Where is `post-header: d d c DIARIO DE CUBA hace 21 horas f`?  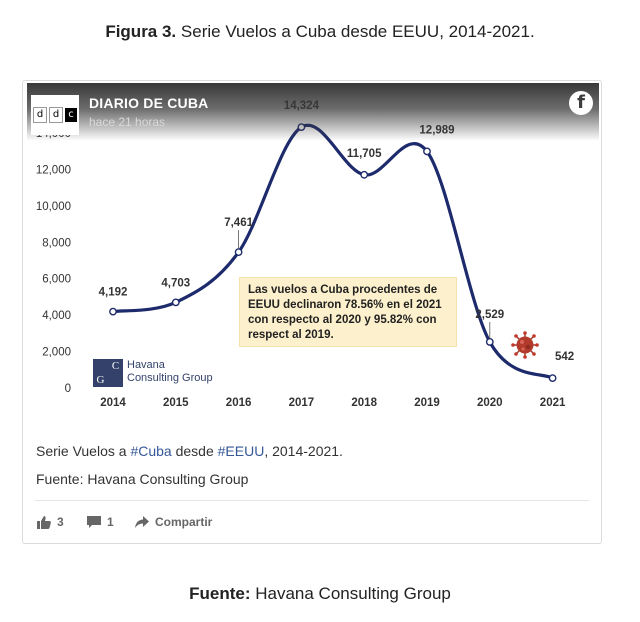 post-header: d d c DIARIO DE CUBA hace 21 horas f is located at coordinates (313, 112).